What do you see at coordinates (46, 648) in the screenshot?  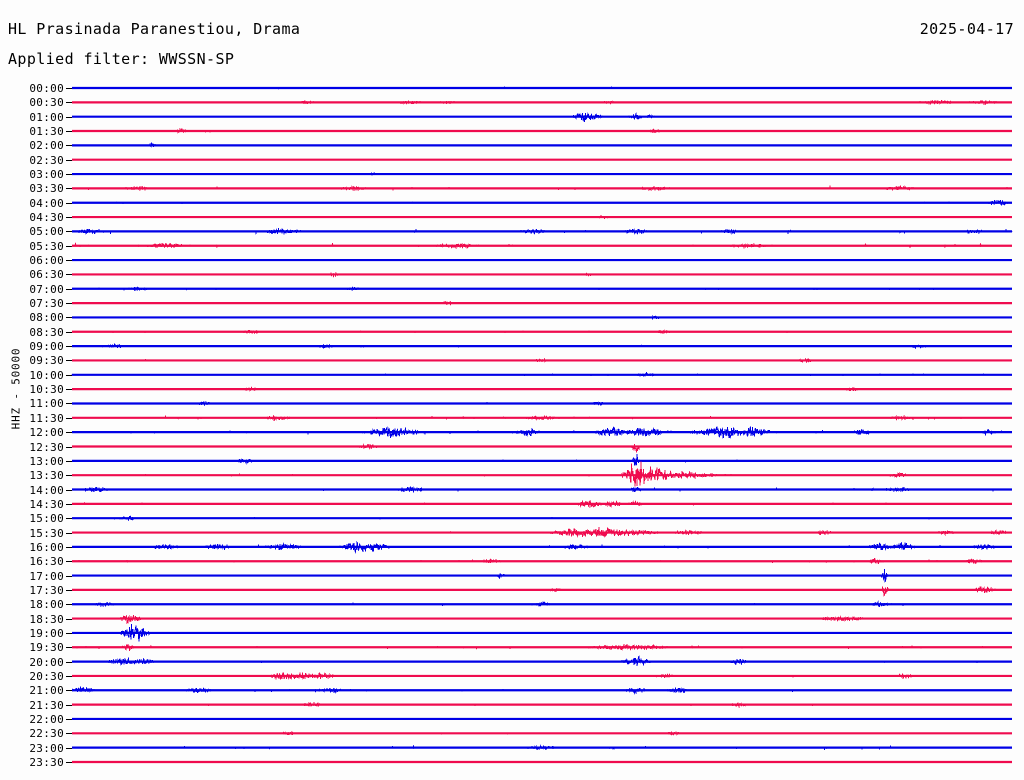 I see `time-label-19-30: 19:30` at bounding box center [46, 648].